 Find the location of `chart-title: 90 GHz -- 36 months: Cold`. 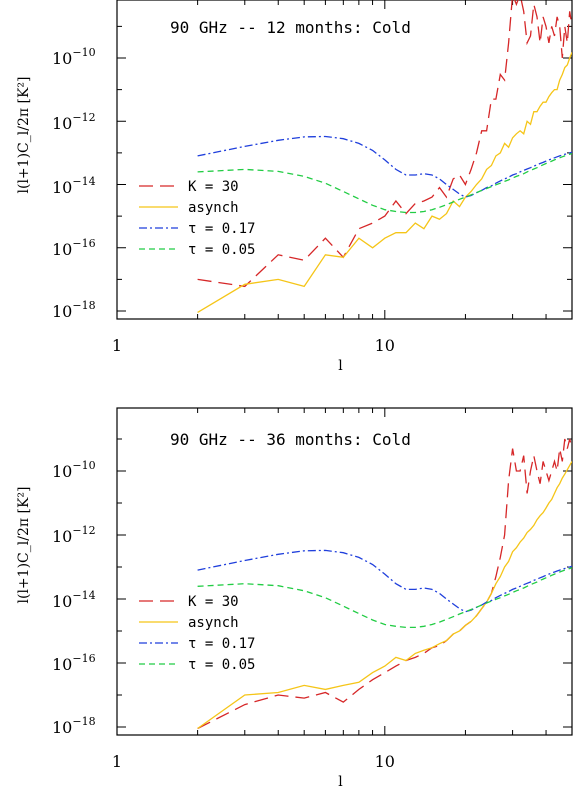

chart-title: 90 GHz -- 36 months: Cold is located at coordinates (290, 439).